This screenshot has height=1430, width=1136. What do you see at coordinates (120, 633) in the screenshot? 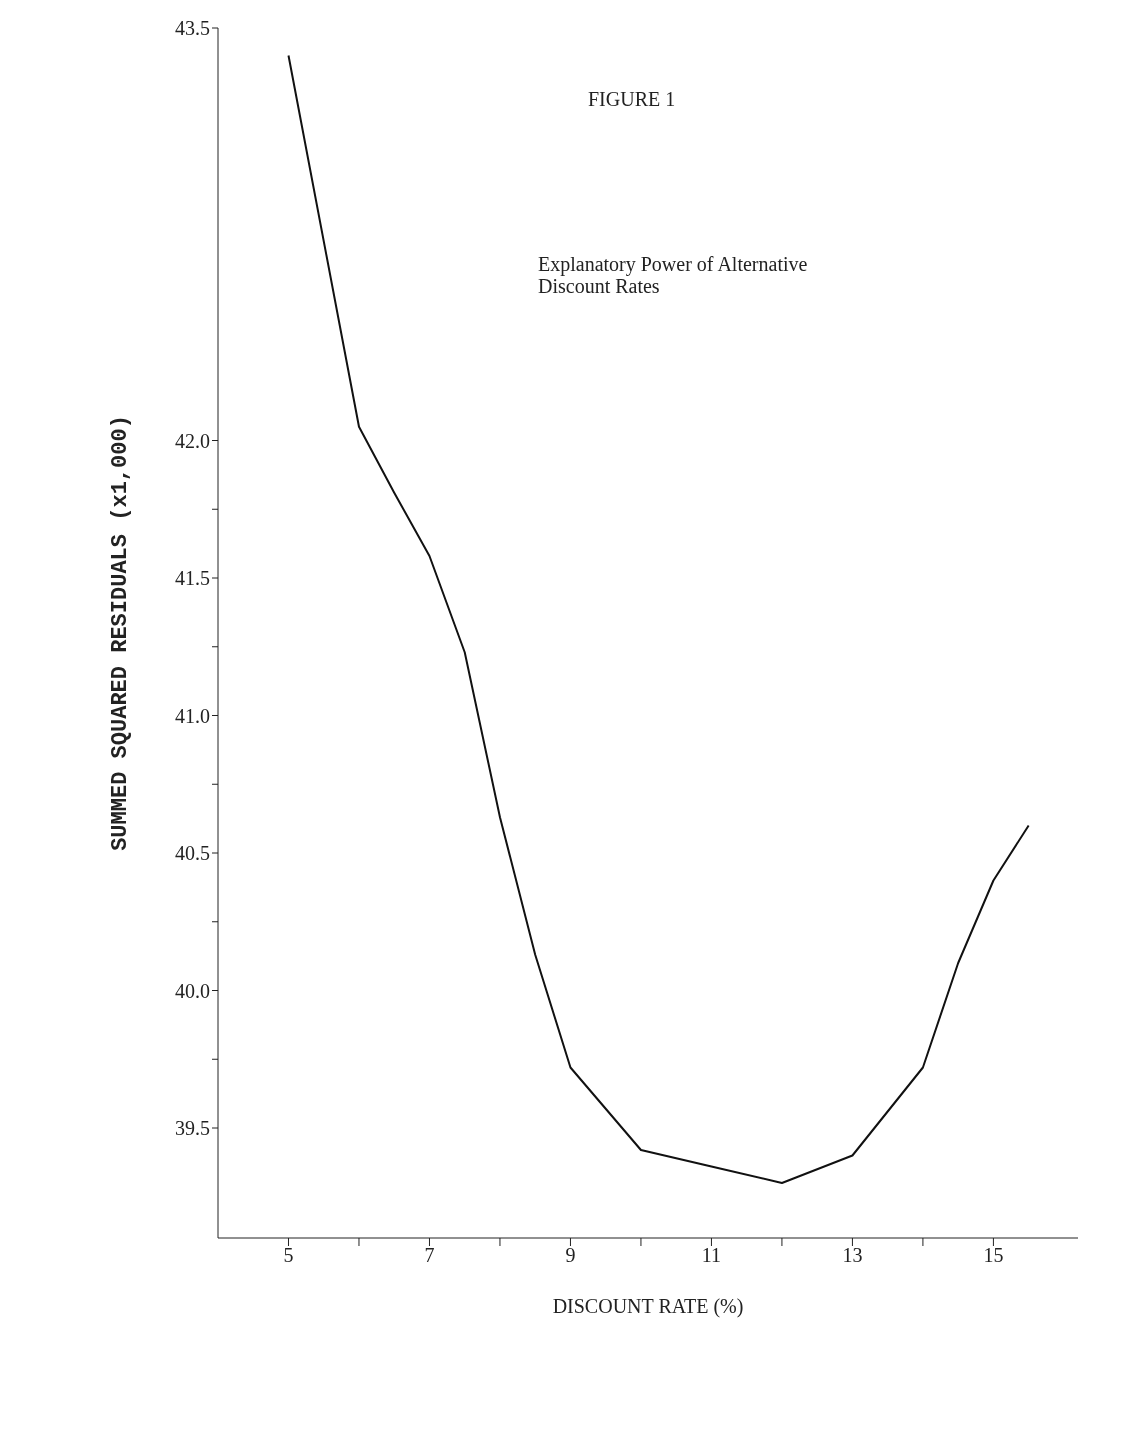
I see `y-axis-title: SUMMED SQUARED RESIDUALS (x1,000)` at bounding box center [120, 633].